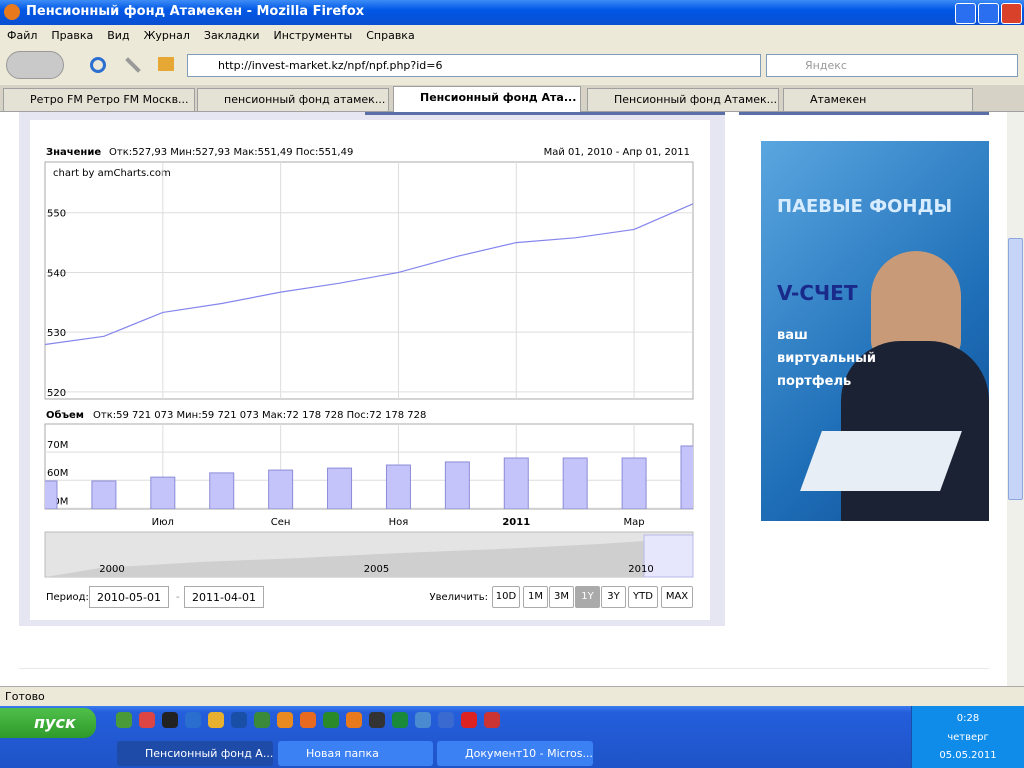 Image resolution: width=1024 pixels, height=768 pixels. Describe the element at coordinates (535, 597) in the screenshot. I see `zoom-button: 1M` at that location.